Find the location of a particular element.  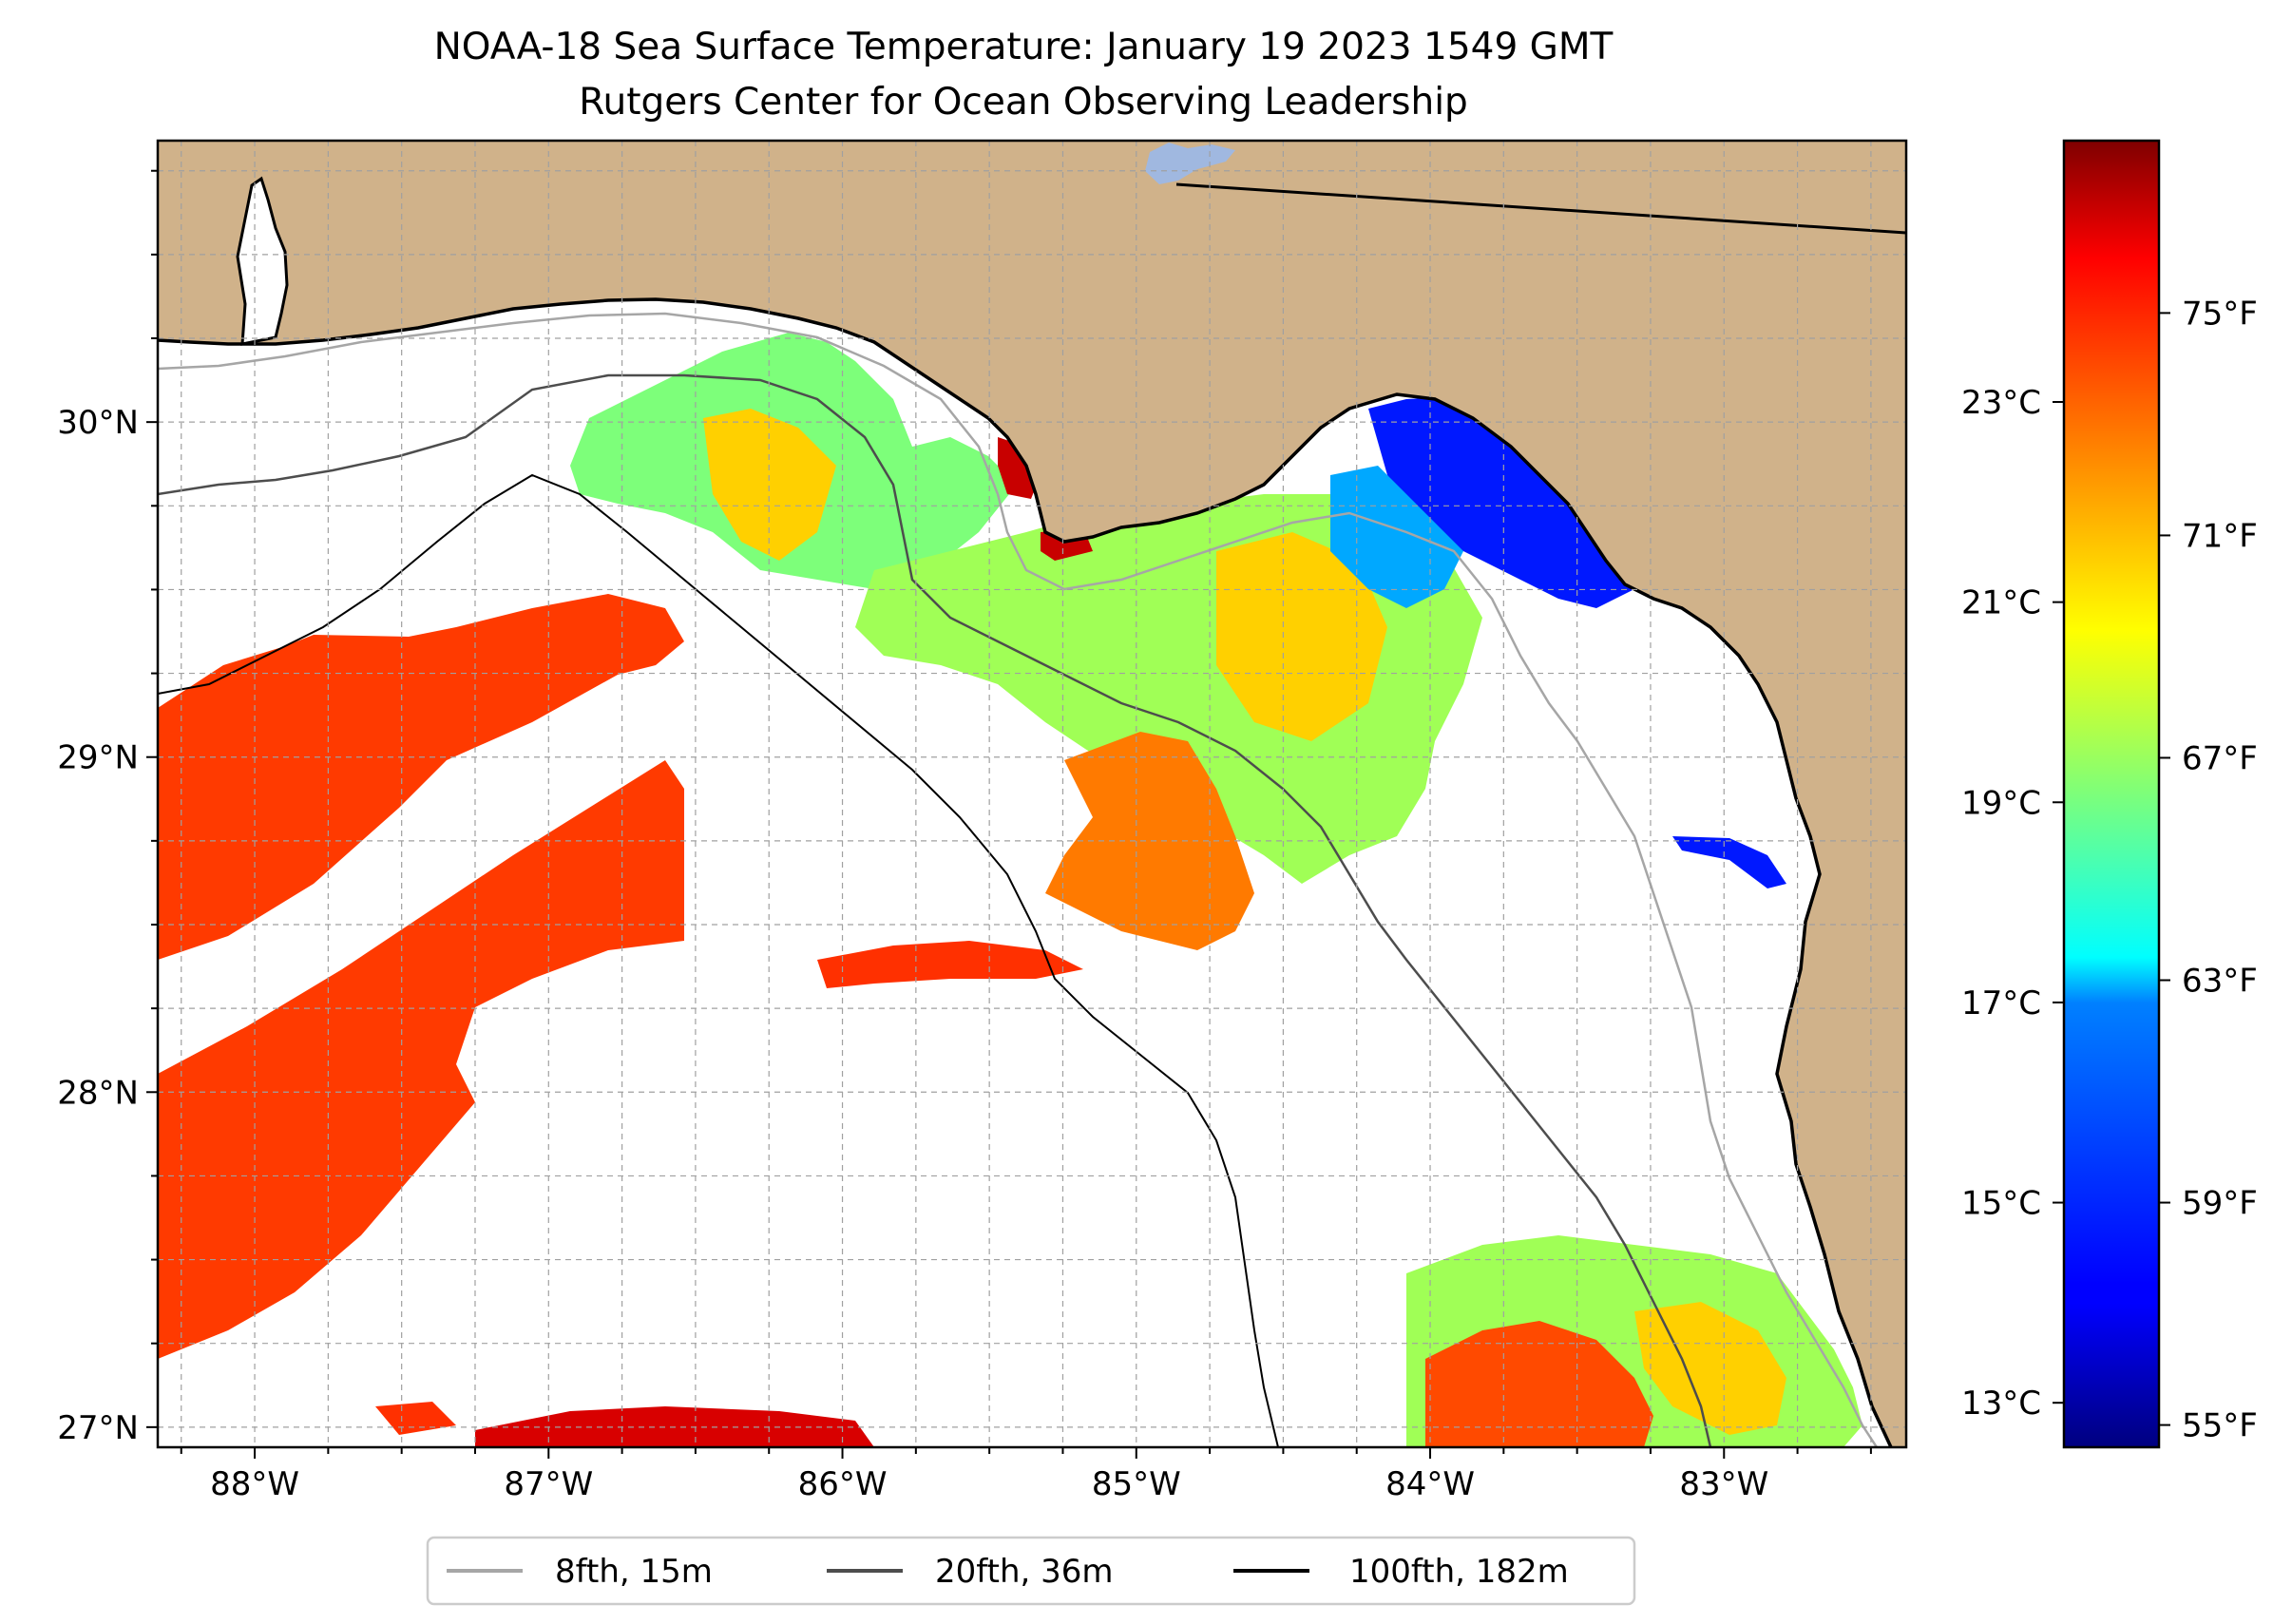

sst-patch-central-warm is located at coordinates (1301, 636).